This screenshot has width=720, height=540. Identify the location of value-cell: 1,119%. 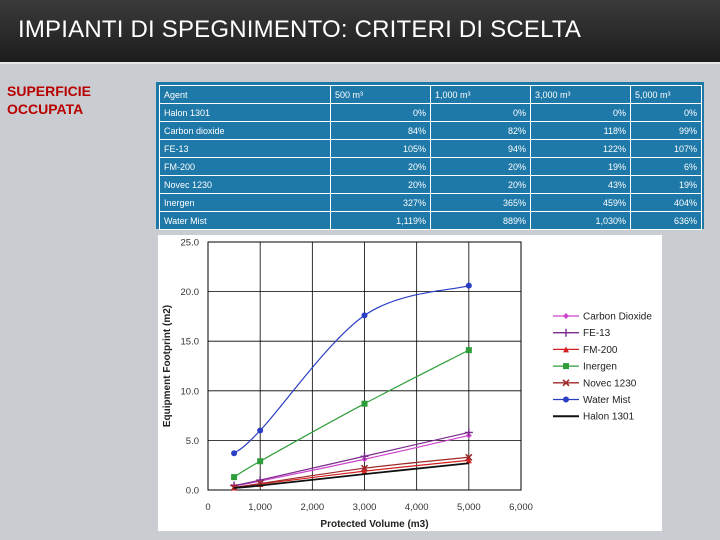
(380, 220).